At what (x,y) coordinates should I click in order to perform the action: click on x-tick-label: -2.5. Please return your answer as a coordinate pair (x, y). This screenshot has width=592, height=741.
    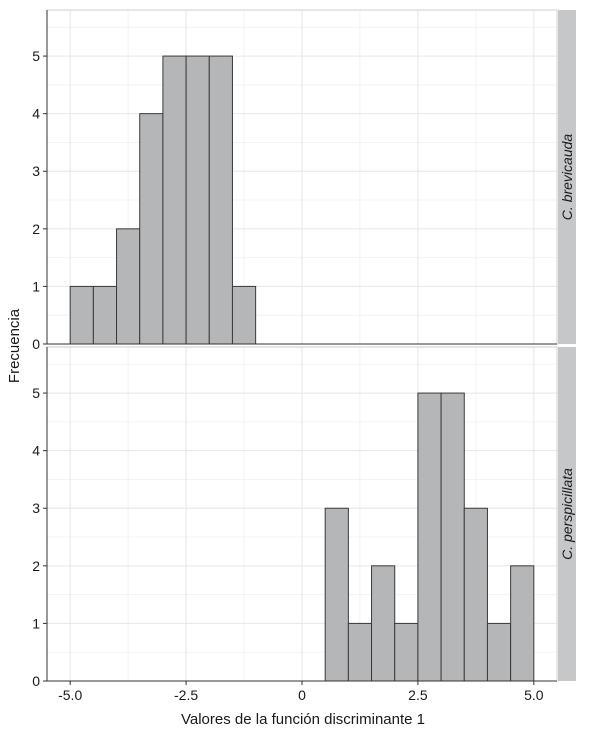
    Looking at the image, I should click on (186, 695).